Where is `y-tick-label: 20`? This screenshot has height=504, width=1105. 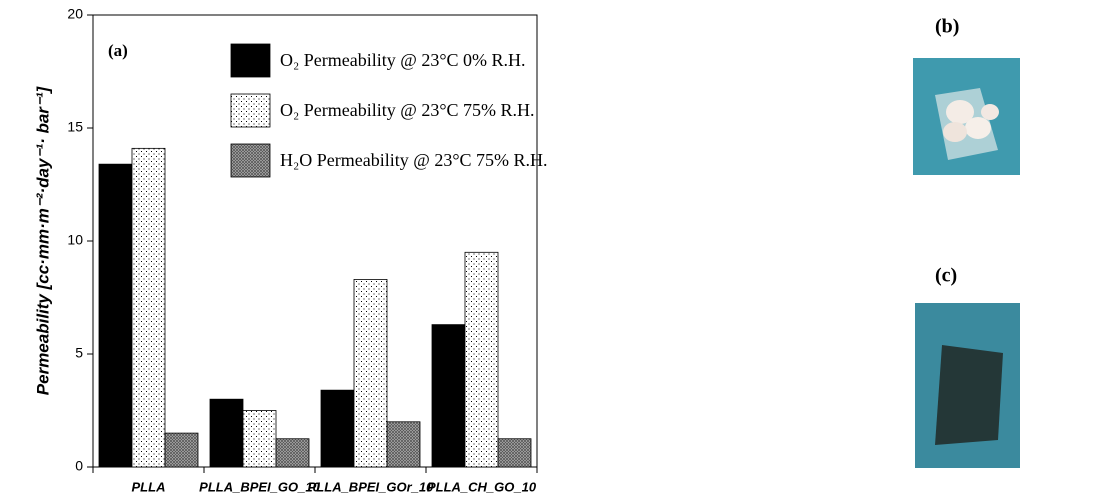
y-tick-label: 20 is located at coordinates (75, 14).